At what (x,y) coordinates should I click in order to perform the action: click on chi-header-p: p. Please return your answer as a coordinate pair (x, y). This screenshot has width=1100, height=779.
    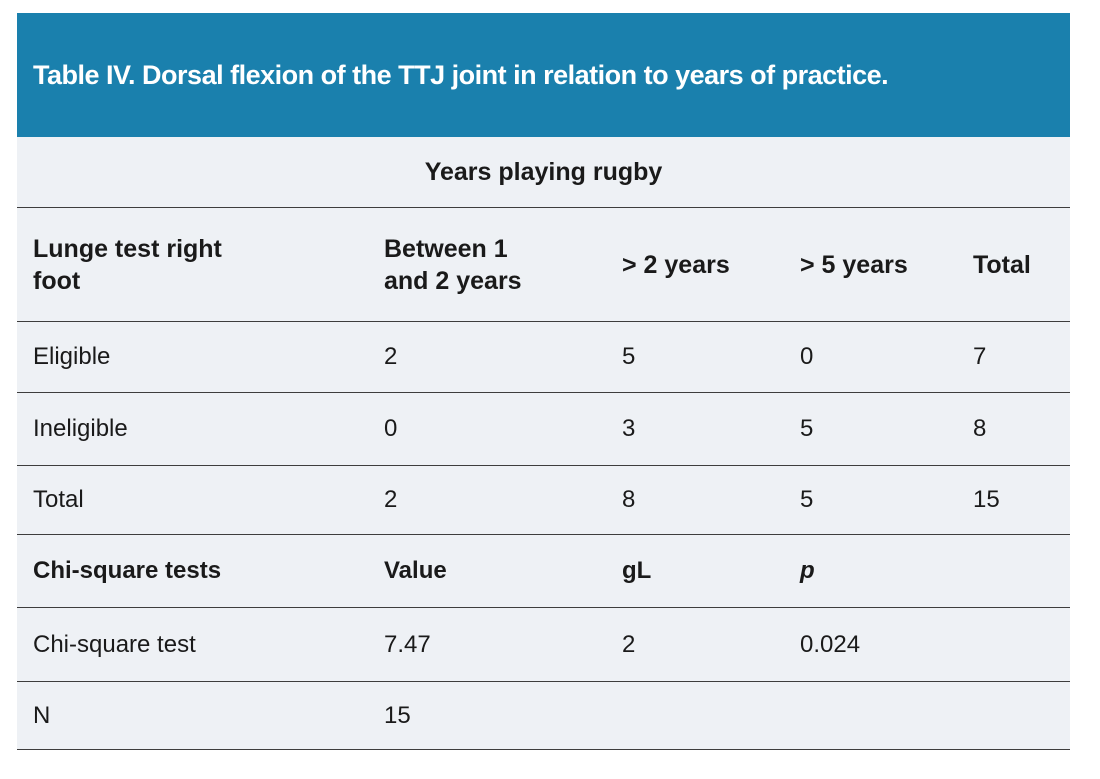
    Looking at the image, I should click on (807, 570).